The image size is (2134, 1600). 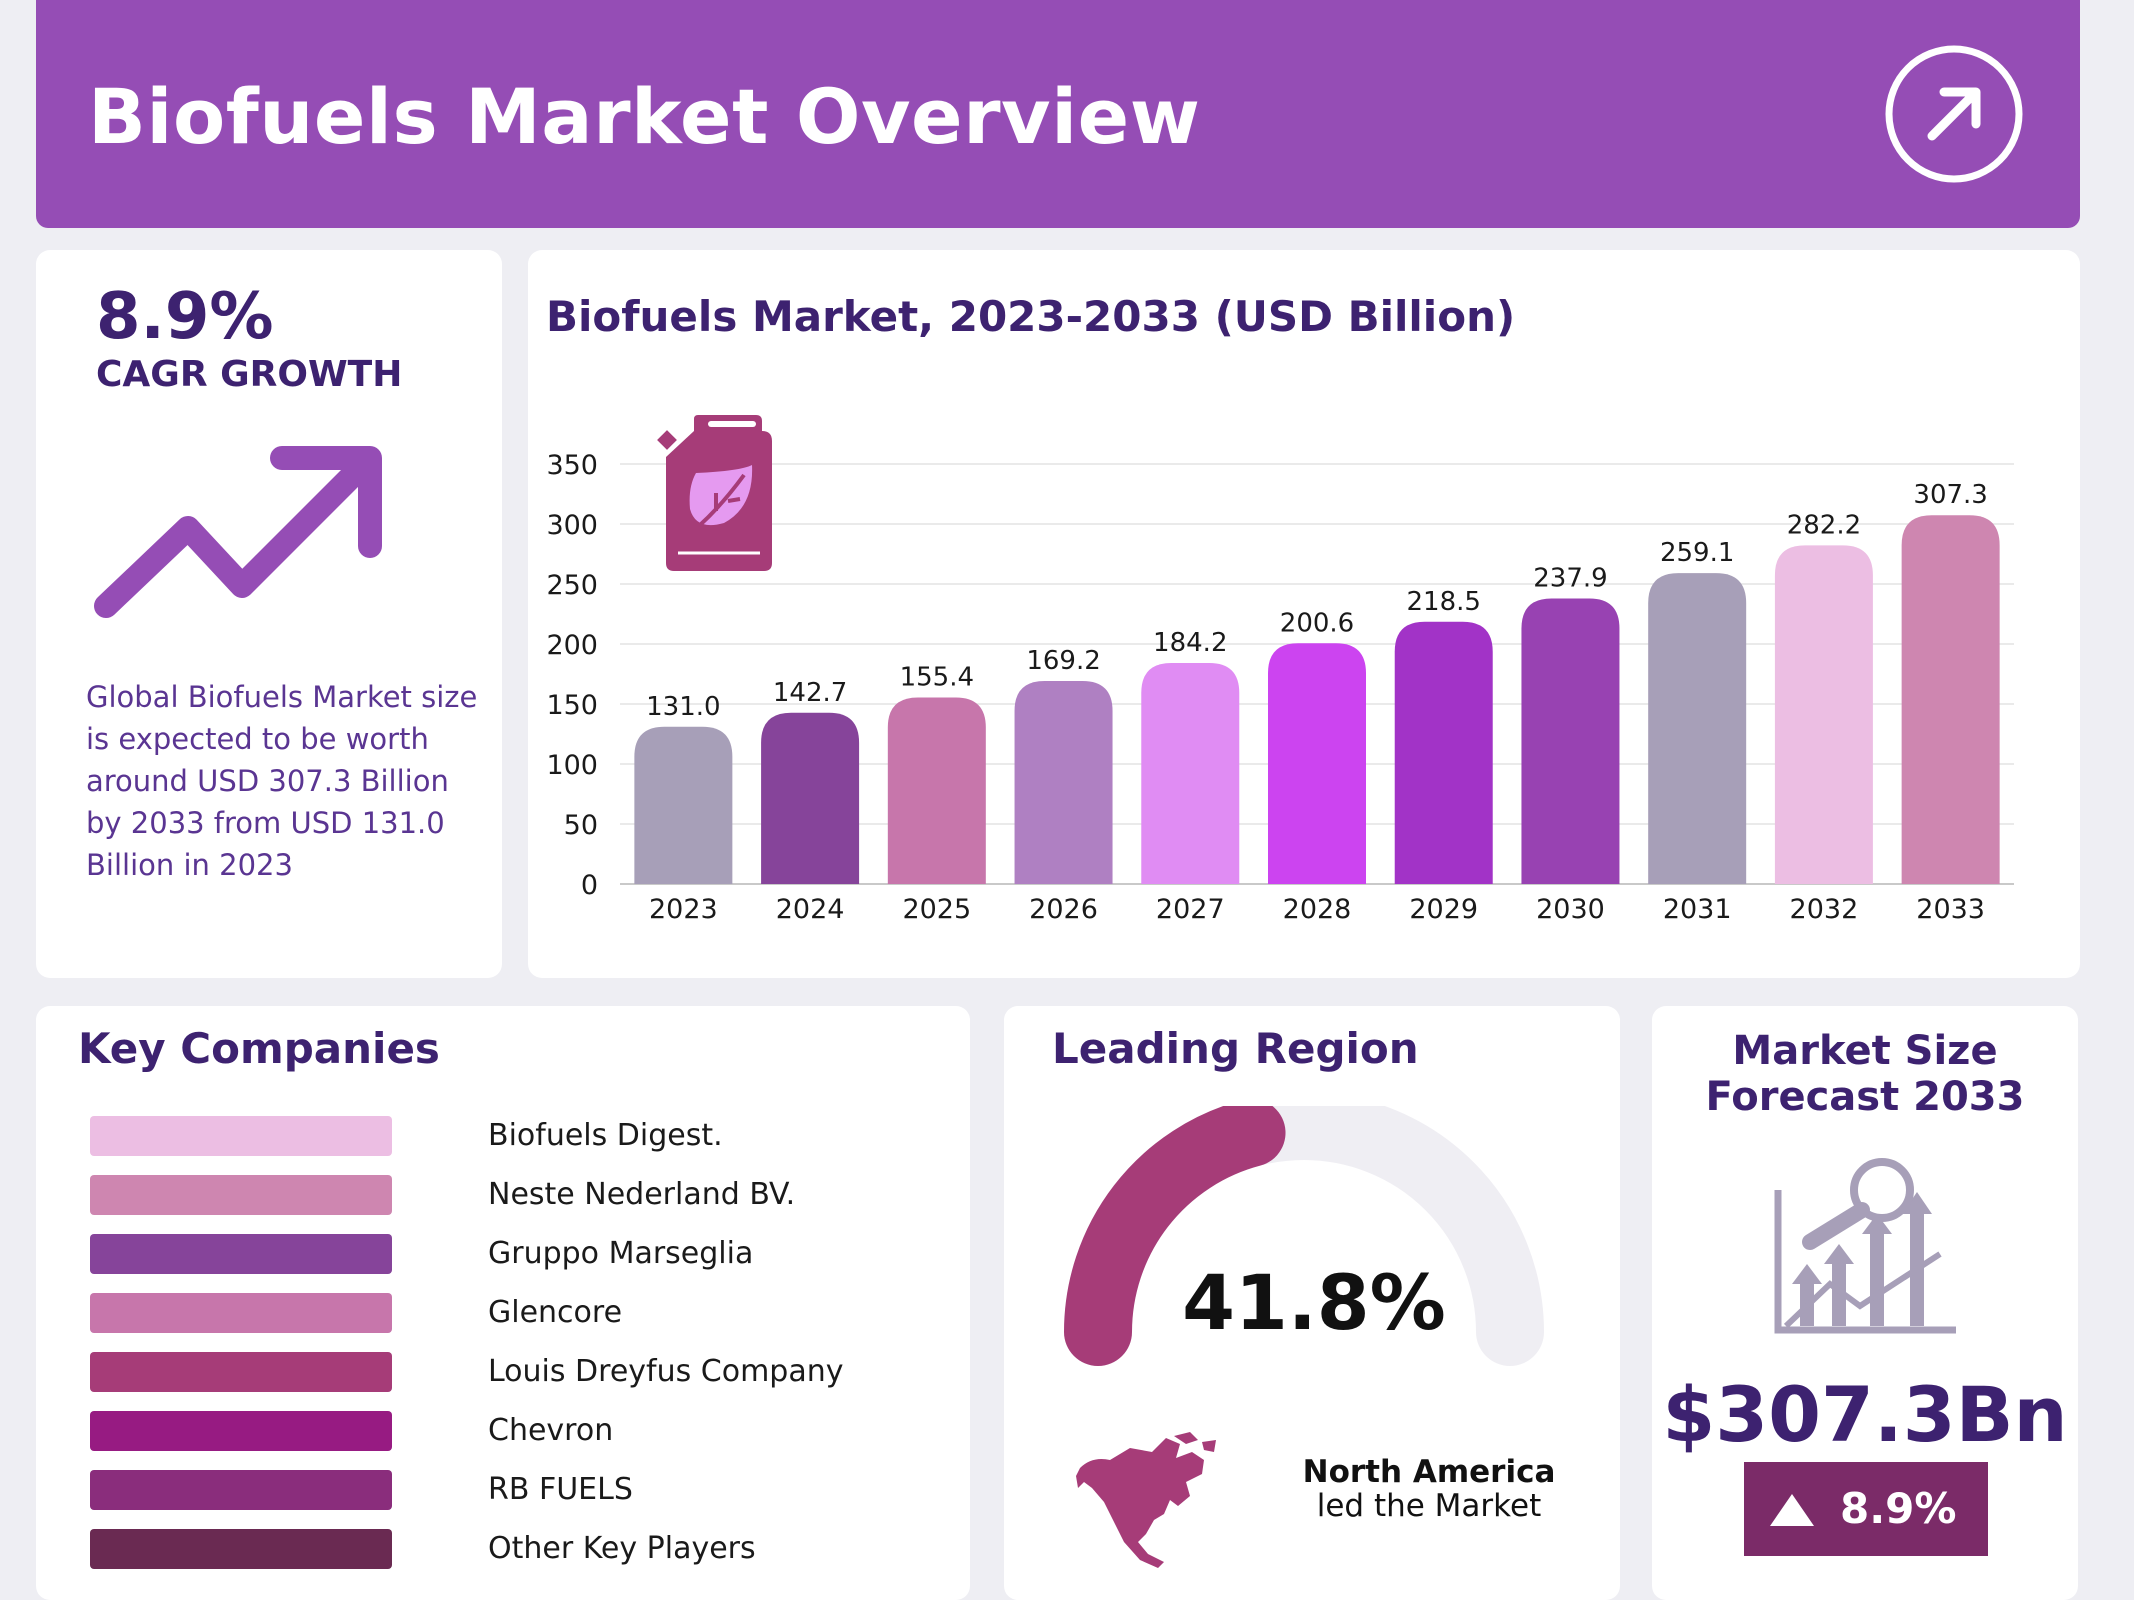 What do you see at coordinates (572, 585) in the screenshot?
I see `y-tick-label: 250` at bounding box center [572, 585].